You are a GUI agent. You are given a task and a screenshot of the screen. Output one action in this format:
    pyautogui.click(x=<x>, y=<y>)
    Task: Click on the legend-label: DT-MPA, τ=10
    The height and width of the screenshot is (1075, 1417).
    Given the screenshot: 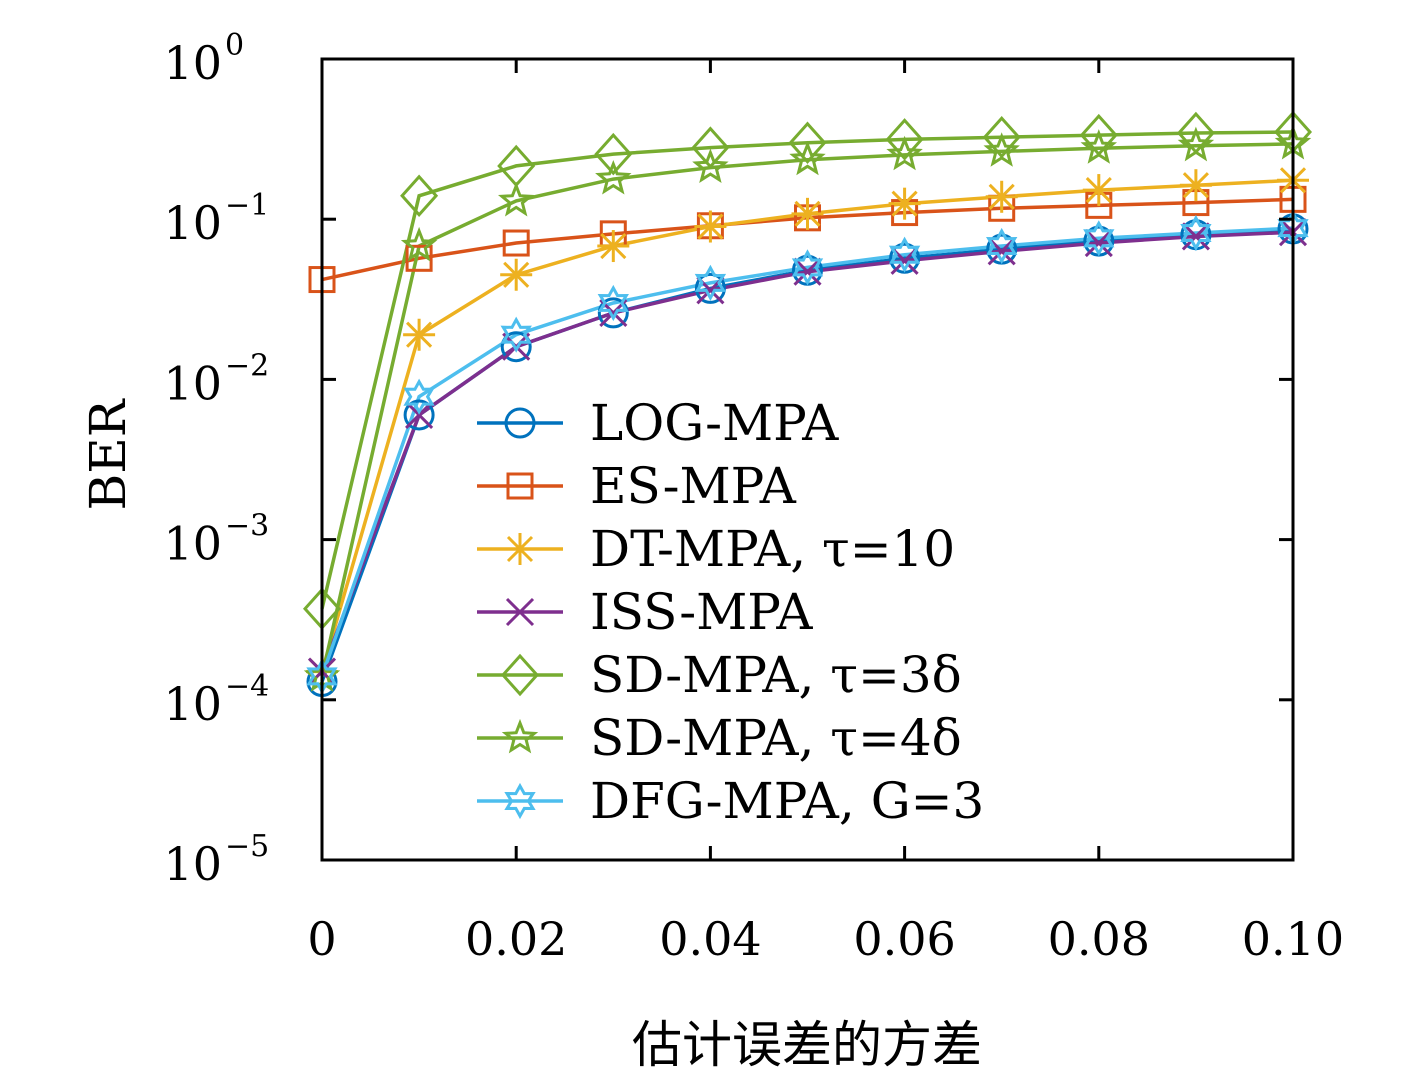 What is the action you would take?
    pyautogui.click(x=772, y=549)
    